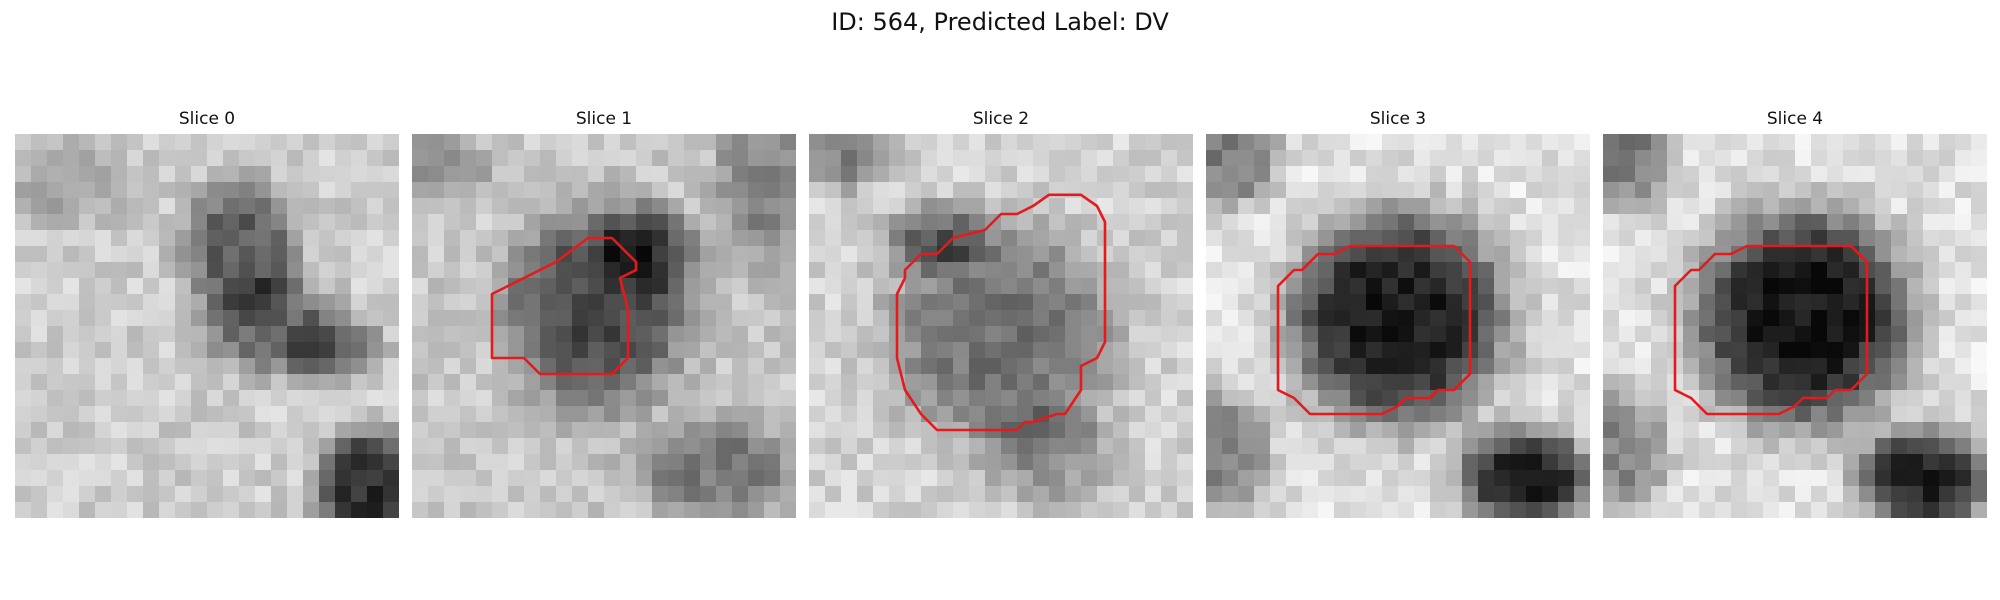 This screenshot has width=2000, height=600. Describe the element at coordinates (604, 119) in the screenshot. I see `slice-title: Slice 1` at that location.